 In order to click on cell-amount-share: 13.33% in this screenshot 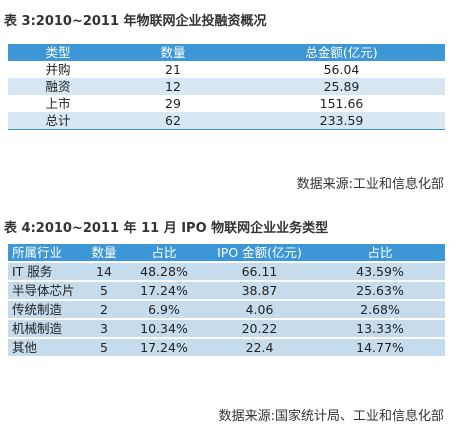, I will do `click(380, 329)`.